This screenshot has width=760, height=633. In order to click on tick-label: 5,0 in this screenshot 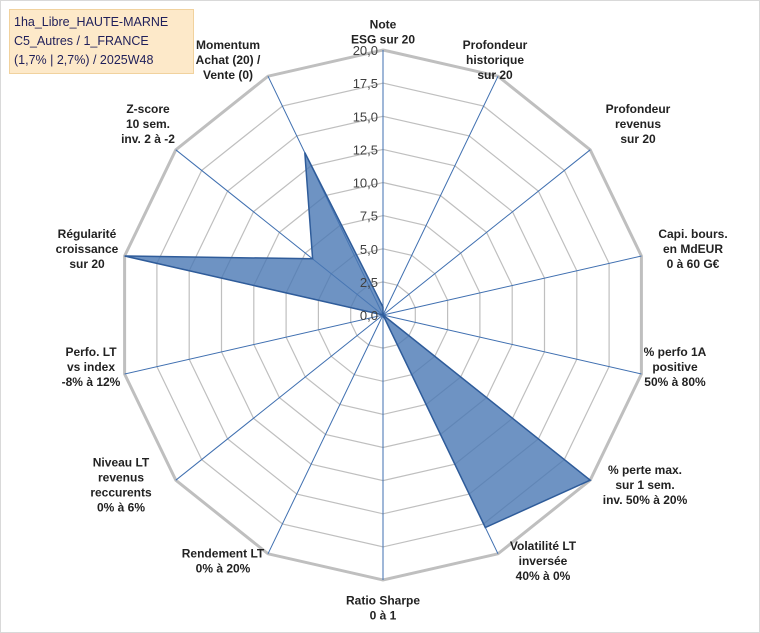, I will do `click(369, 249)`.